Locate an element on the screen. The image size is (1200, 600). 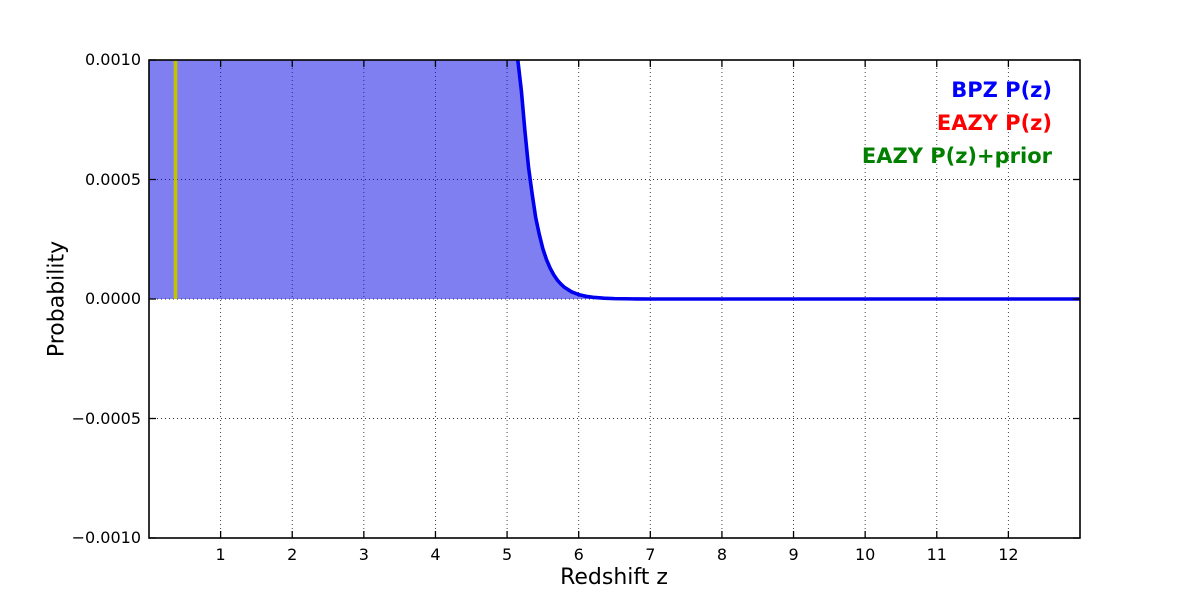
x-tick-label: 3 is located at coordinates (363, 554).